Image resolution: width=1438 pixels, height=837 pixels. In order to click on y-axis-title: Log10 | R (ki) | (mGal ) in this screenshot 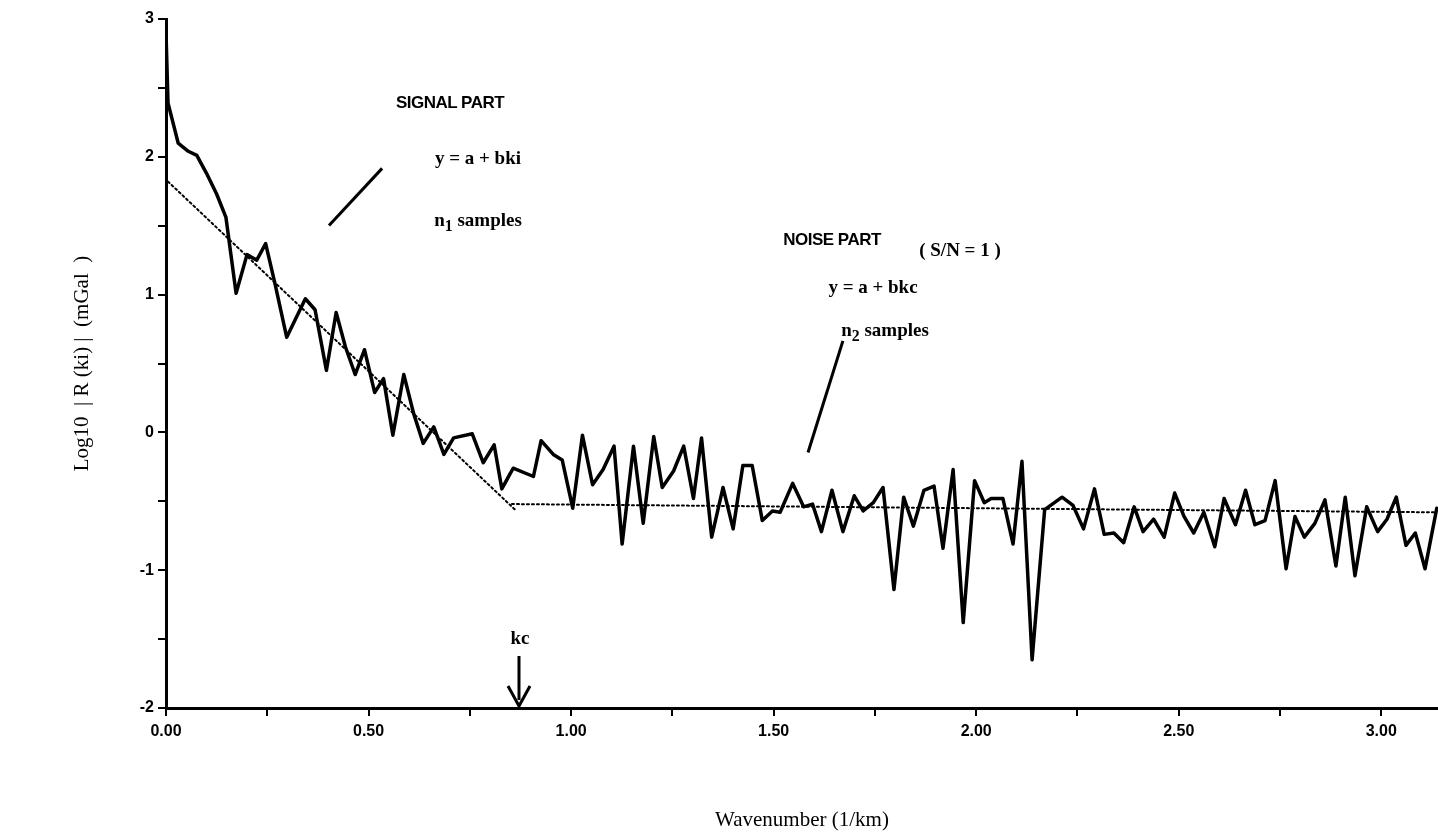, I will do `click(81, 363)`.